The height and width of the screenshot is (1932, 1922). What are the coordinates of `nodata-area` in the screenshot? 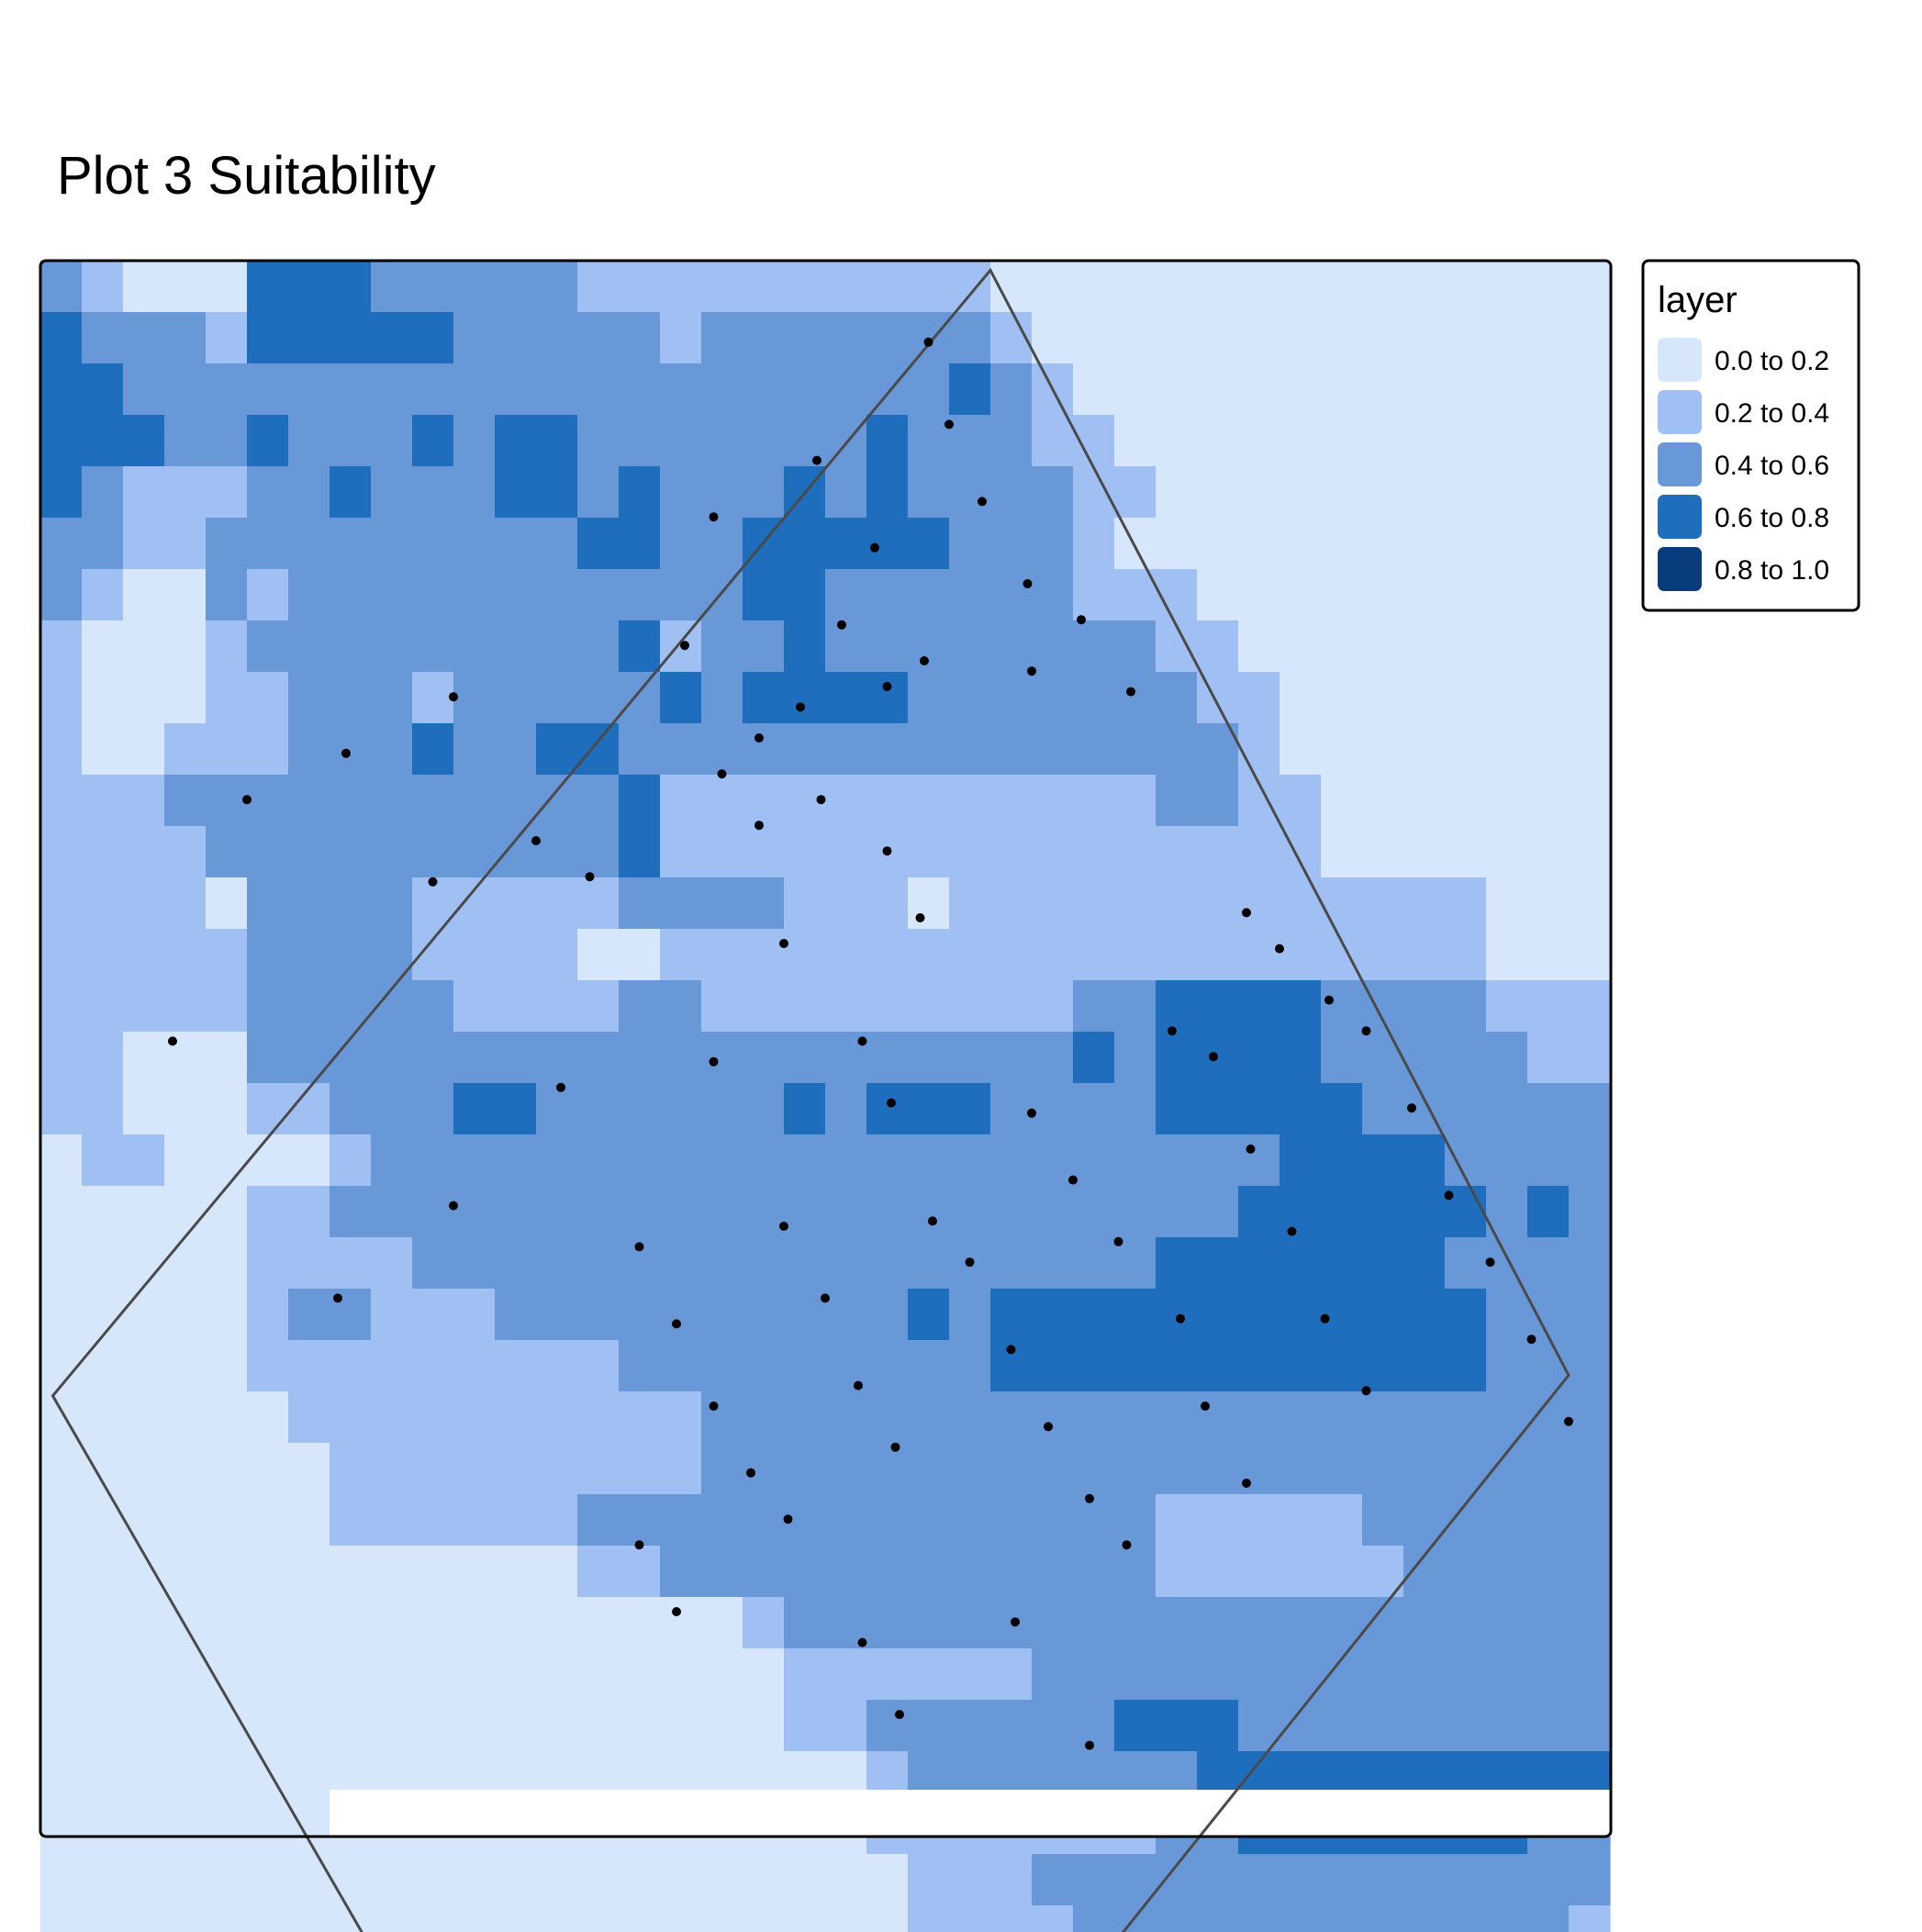 It's located at (970, 1814).